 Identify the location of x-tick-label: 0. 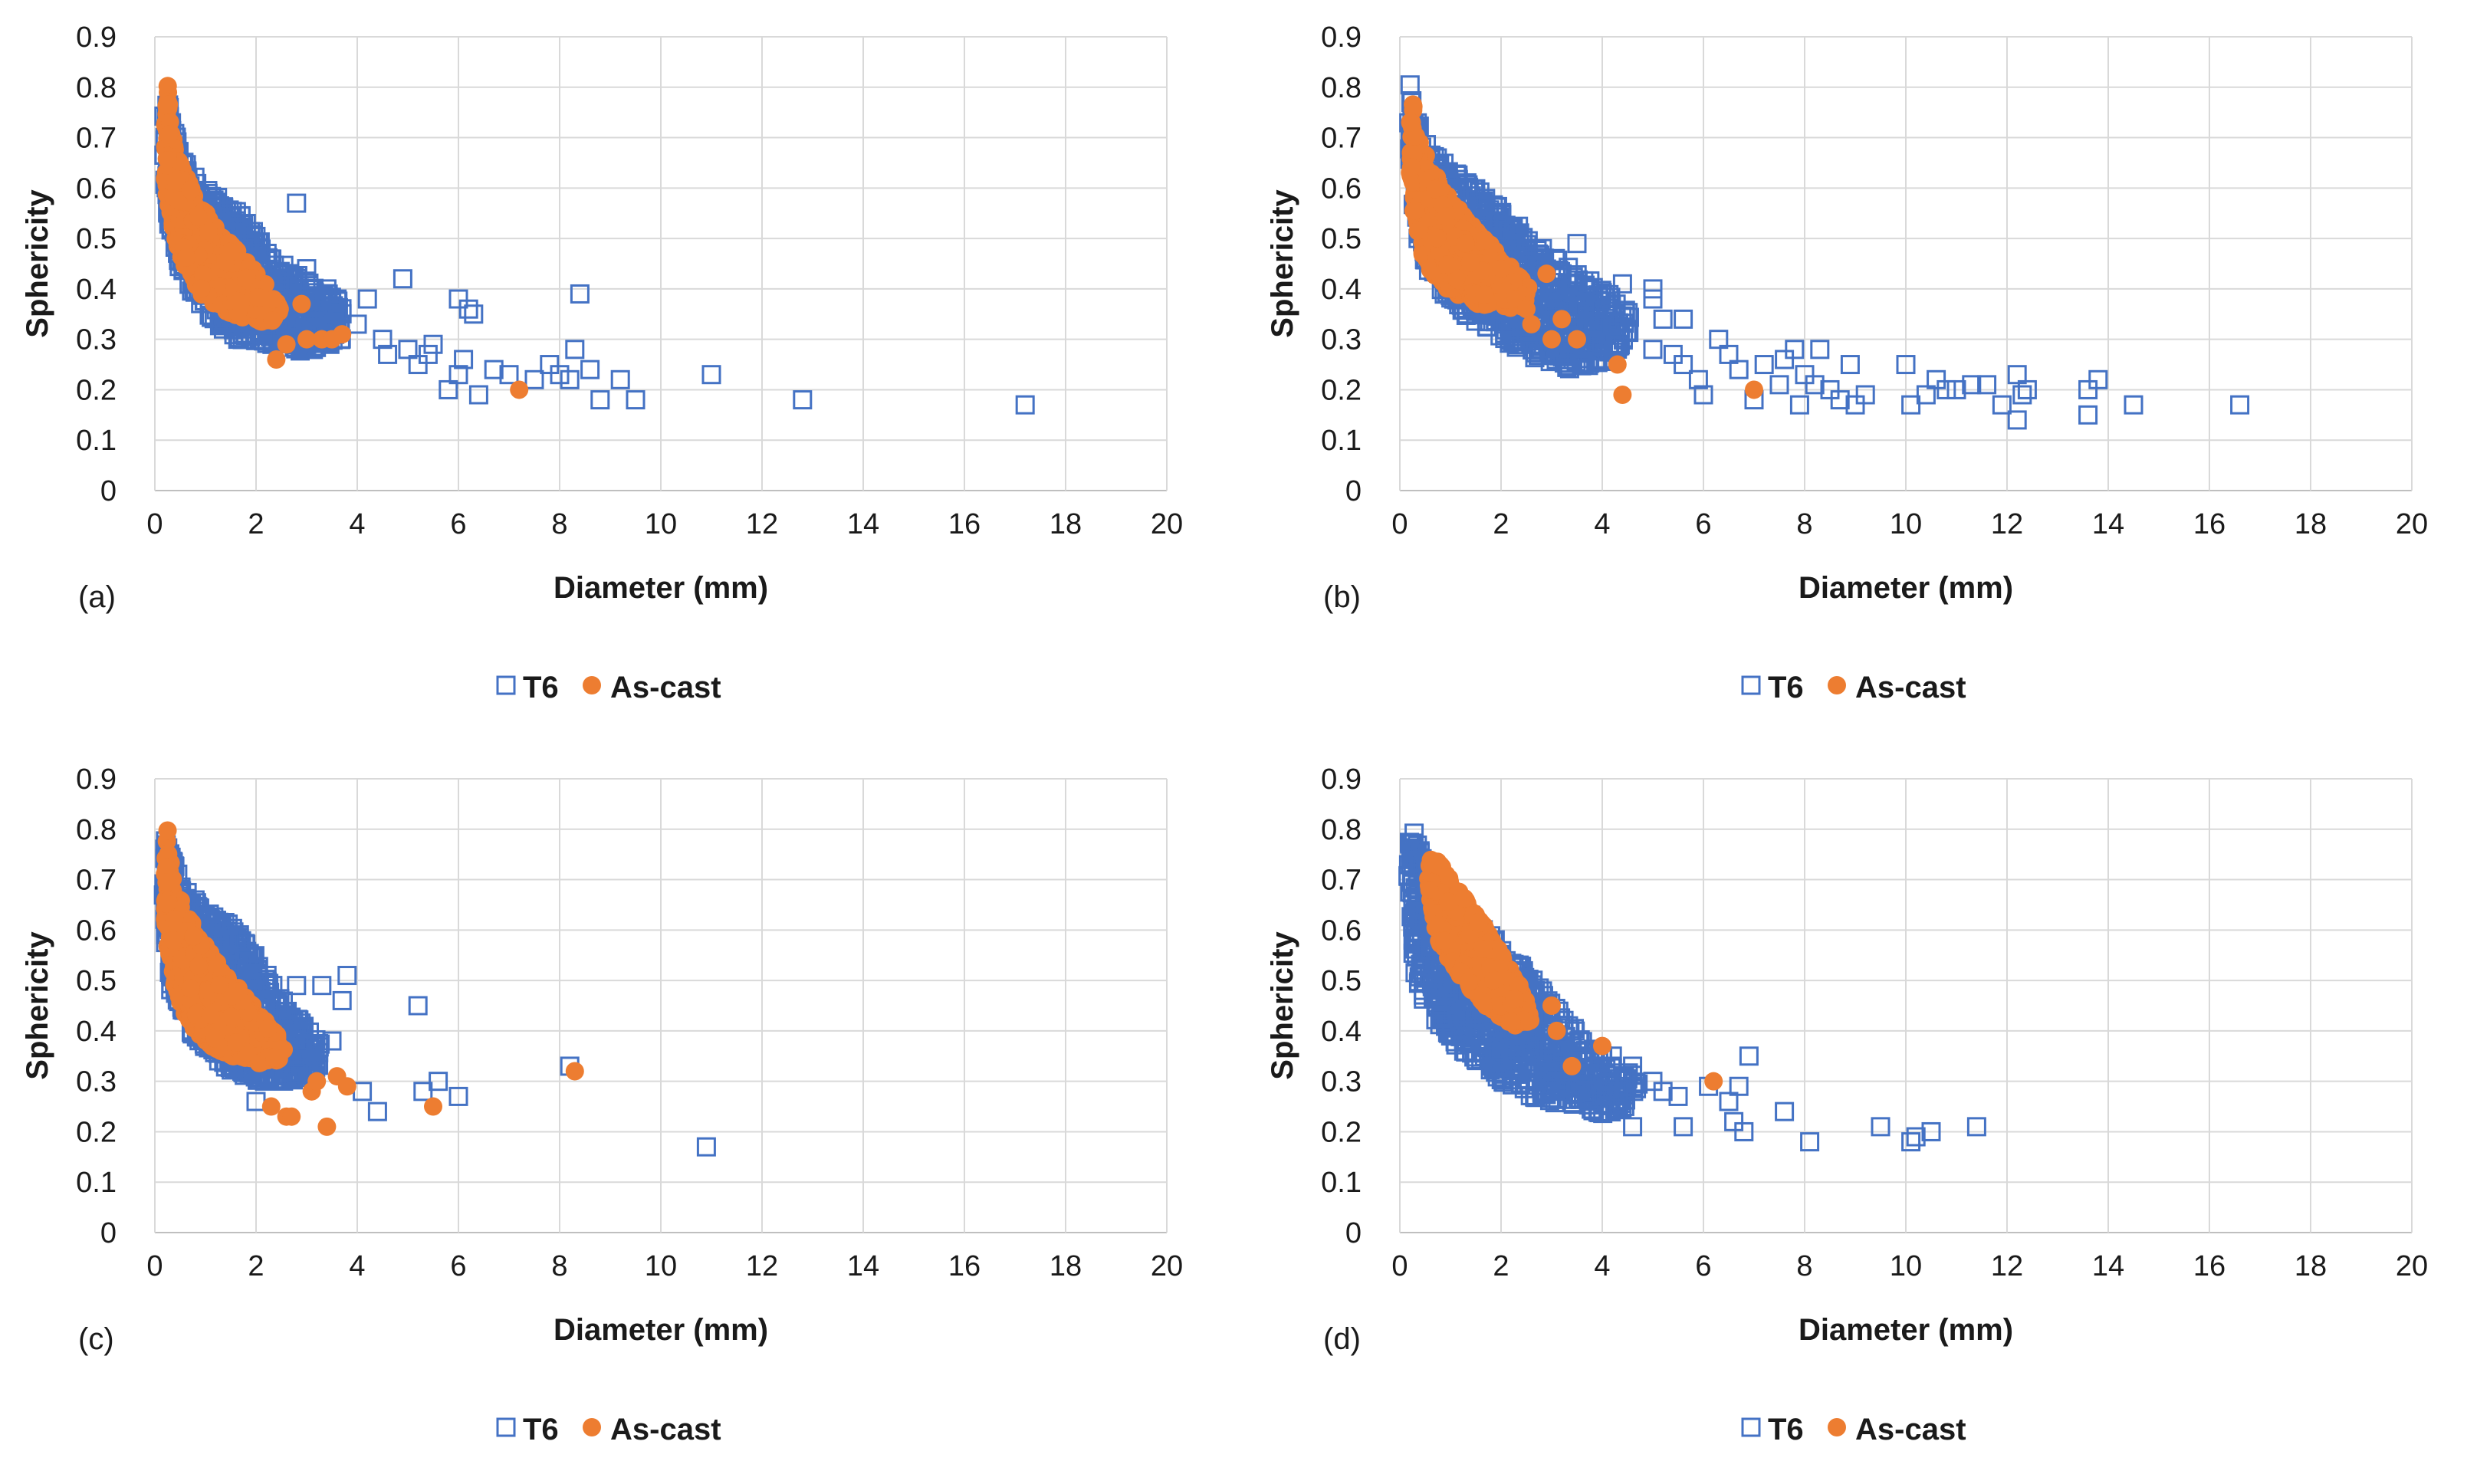
(154, 1266).